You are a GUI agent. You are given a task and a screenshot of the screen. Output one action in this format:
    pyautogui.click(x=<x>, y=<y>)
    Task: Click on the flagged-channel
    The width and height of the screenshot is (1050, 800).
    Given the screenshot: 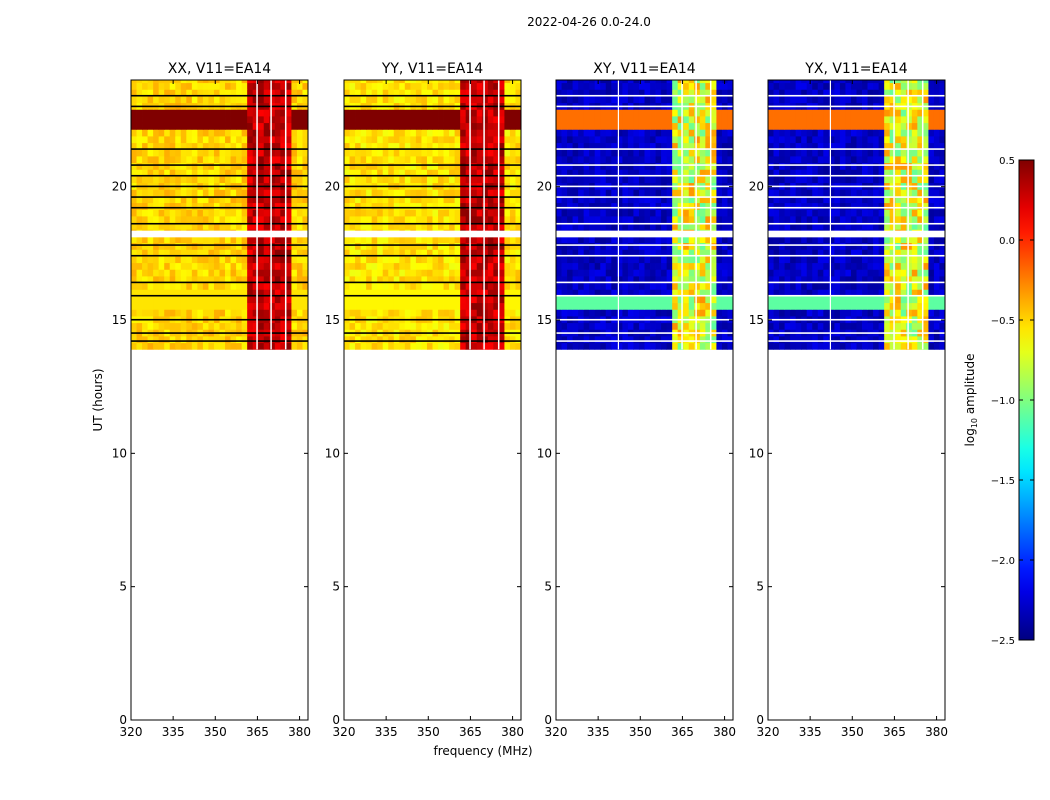 What is the action you would take?
    pyautogui.click(x=470, y=215)
    